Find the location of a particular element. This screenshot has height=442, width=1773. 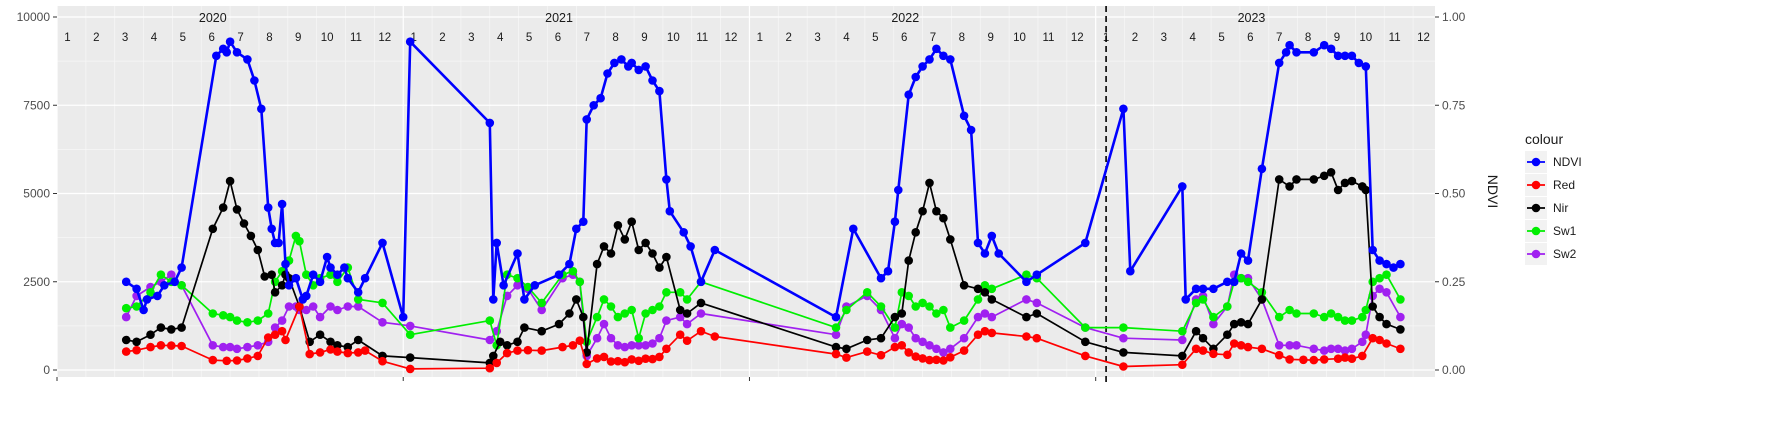

month-label: 4 is located at coordinates (1192, 38).